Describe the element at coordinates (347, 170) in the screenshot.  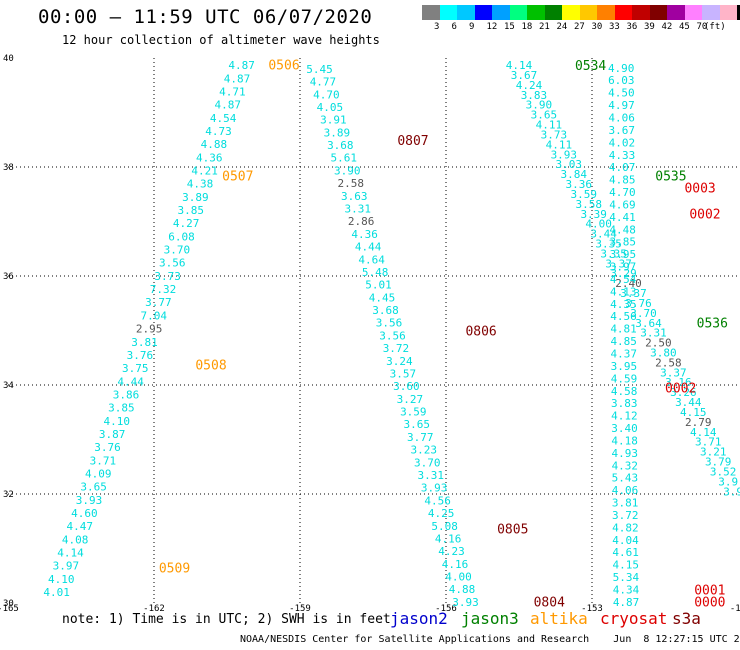
I see `wave-height-label: 3.90` at that location.